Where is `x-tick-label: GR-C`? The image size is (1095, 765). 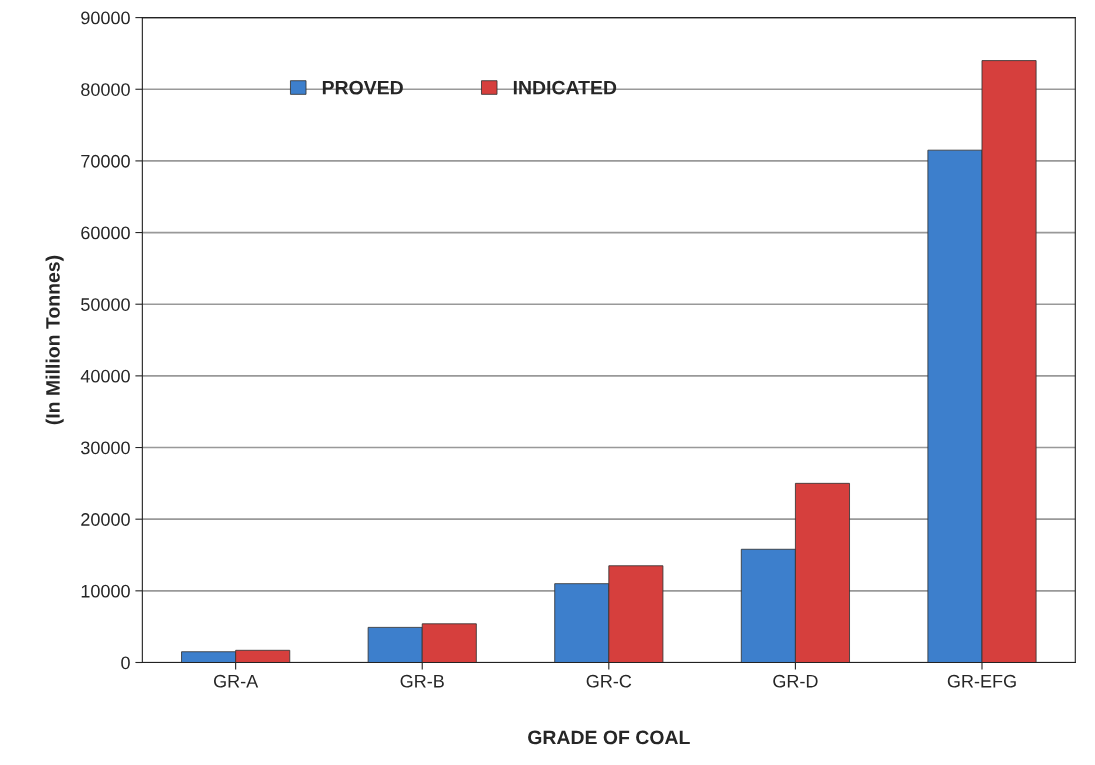 x-tick-label: GR-C is located at coordinates (609, 681).